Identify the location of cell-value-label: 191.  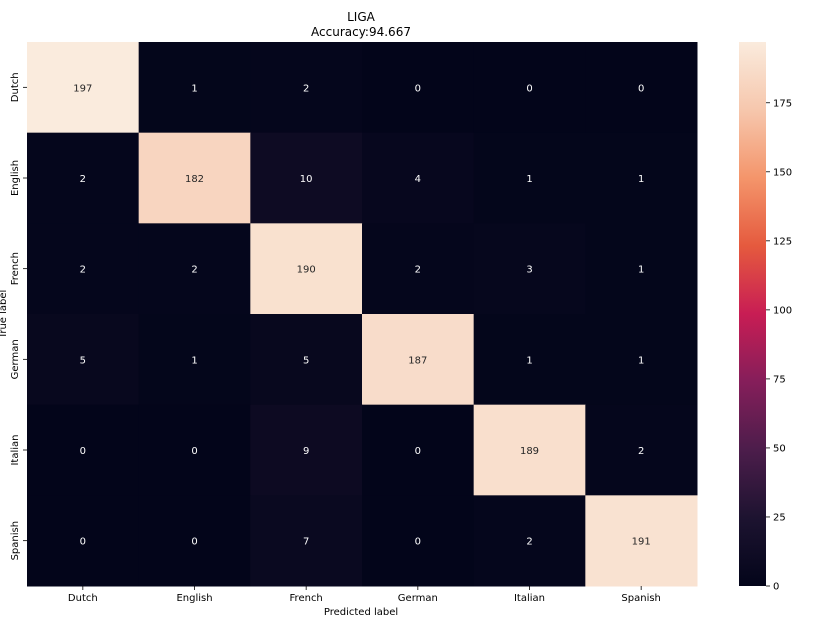
(641, 542).